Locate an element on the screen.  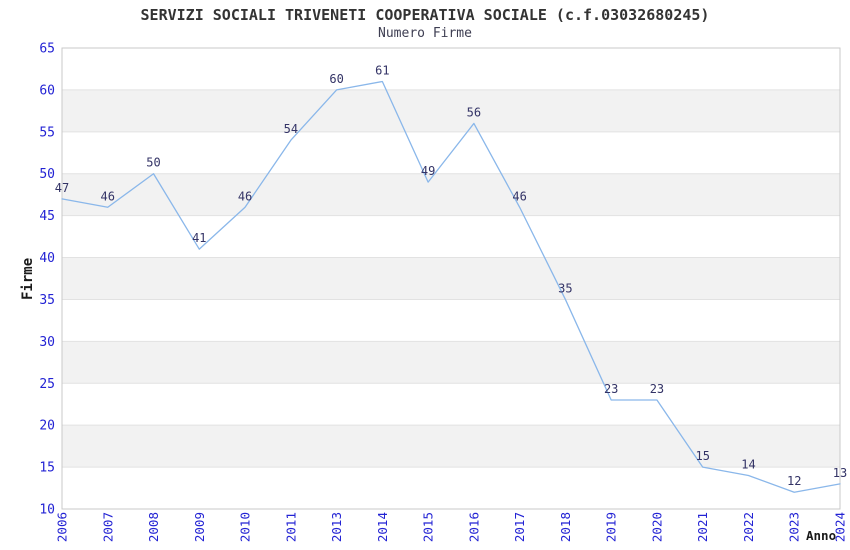
x-tick-label: 2014 is located at coordinates (382, 527).